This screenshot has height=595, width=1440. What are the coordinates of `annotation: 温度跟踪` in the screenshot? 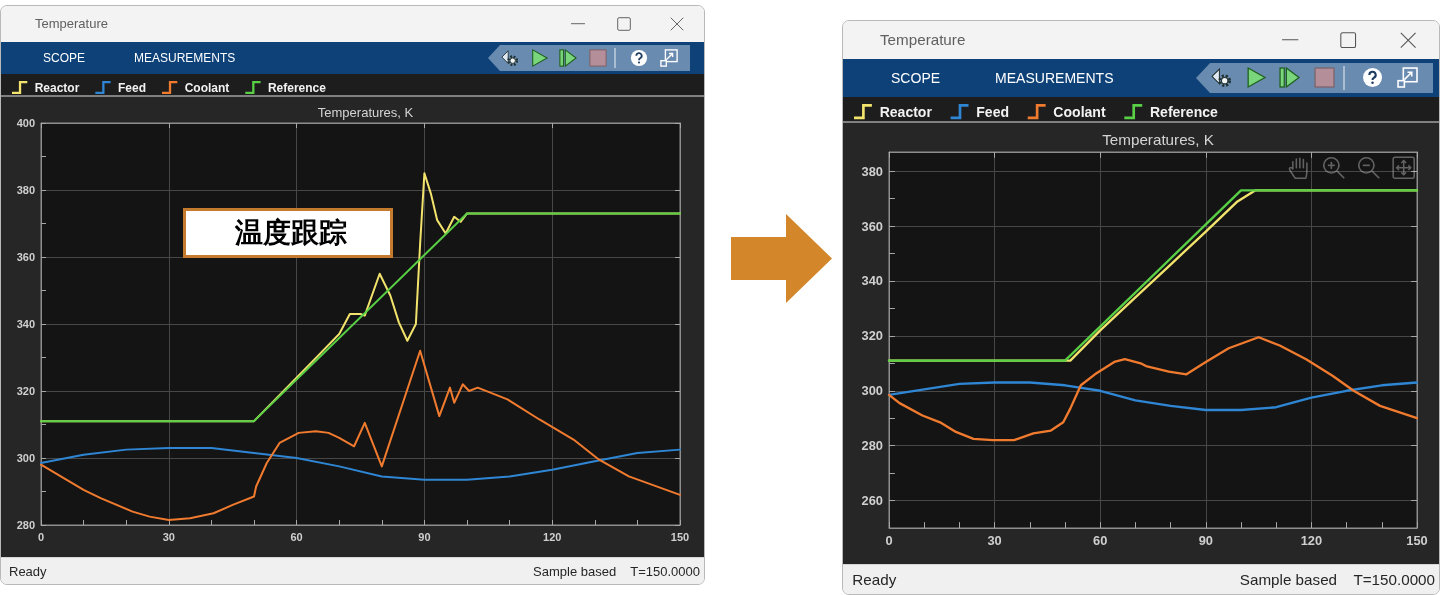 It's located at (291, 233).